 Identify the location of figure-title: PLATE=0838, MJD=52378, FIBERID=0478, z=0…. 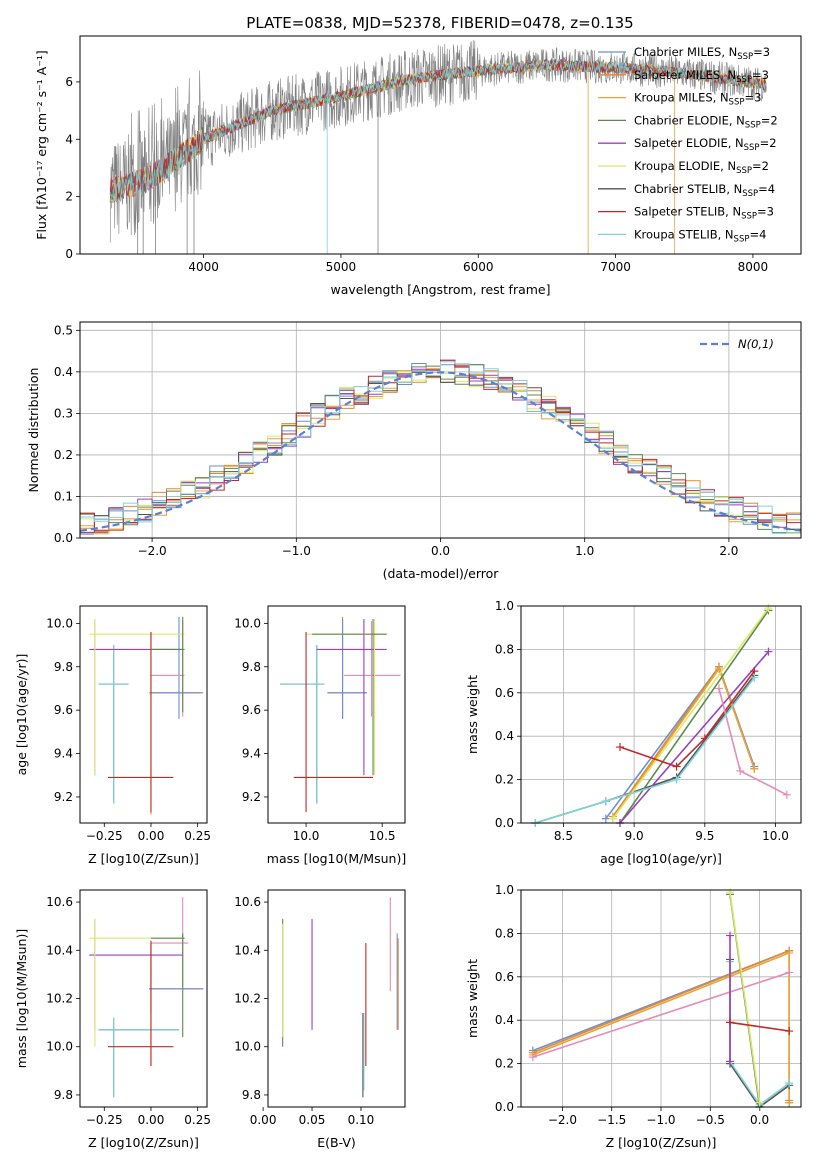
(439, 23).